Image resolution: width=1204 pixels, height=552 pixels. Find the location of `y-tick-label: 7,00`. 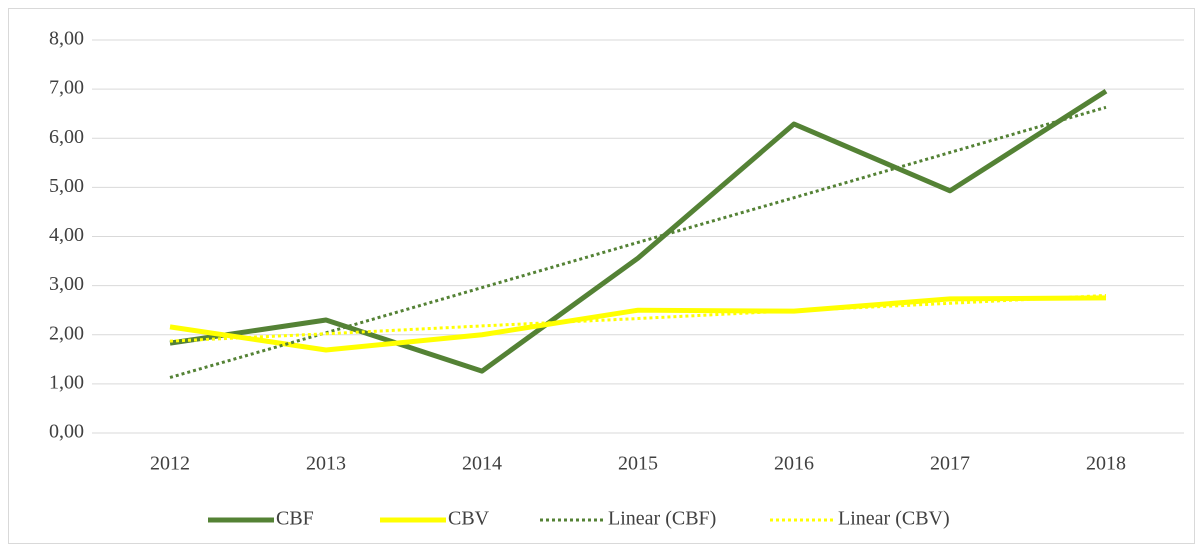

y-tick-label: 7,00 is located at coordinates (66, 88).